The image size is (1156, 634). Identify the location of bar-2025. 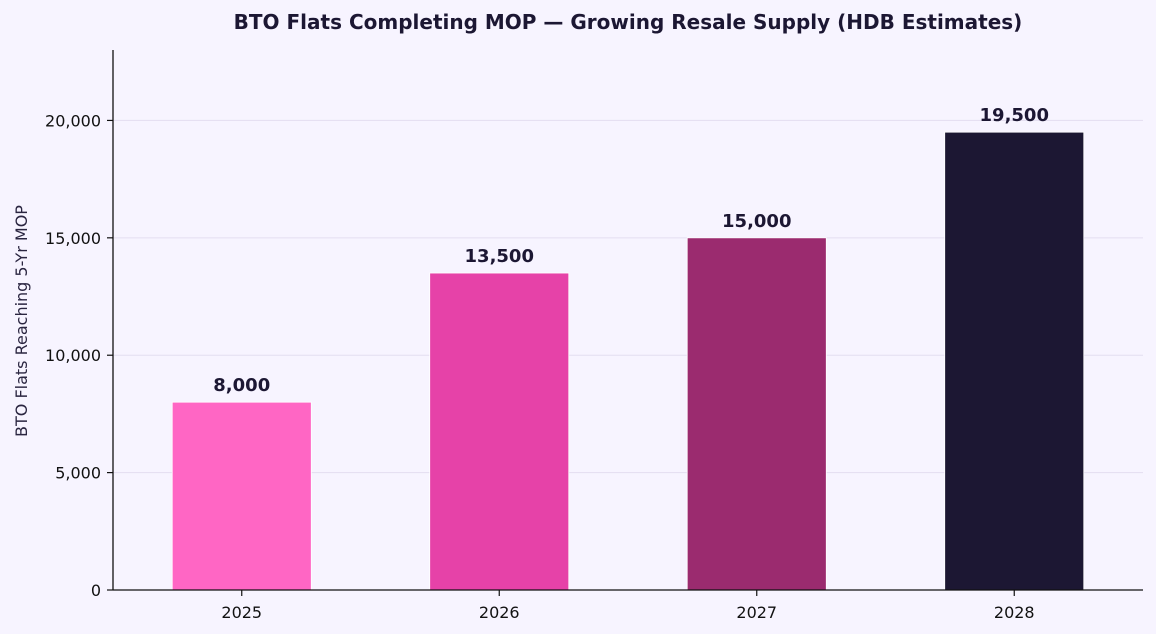
(241, 496).